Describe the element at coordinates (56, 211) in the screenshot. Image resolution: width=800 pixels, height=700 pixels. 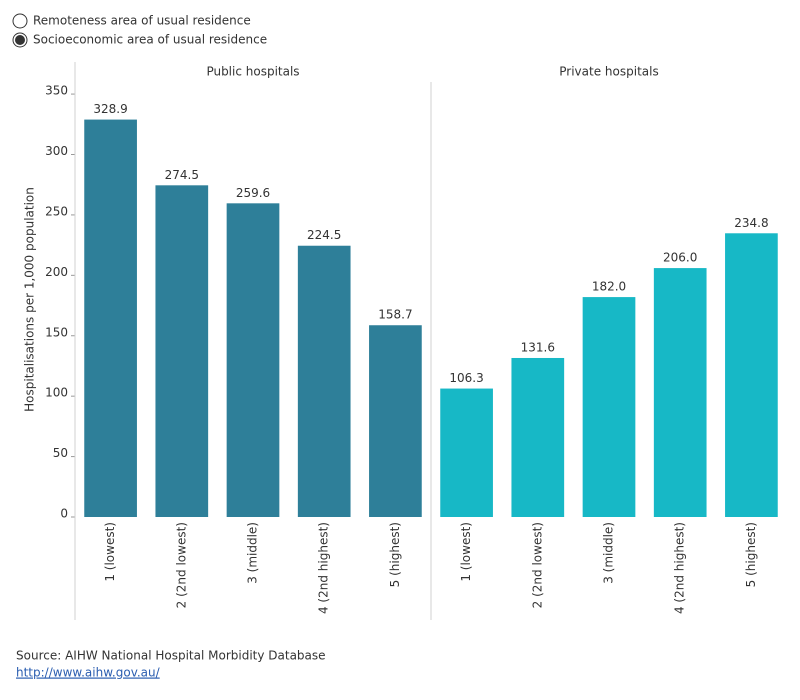
I see `y-tick-label: 250` at that location.